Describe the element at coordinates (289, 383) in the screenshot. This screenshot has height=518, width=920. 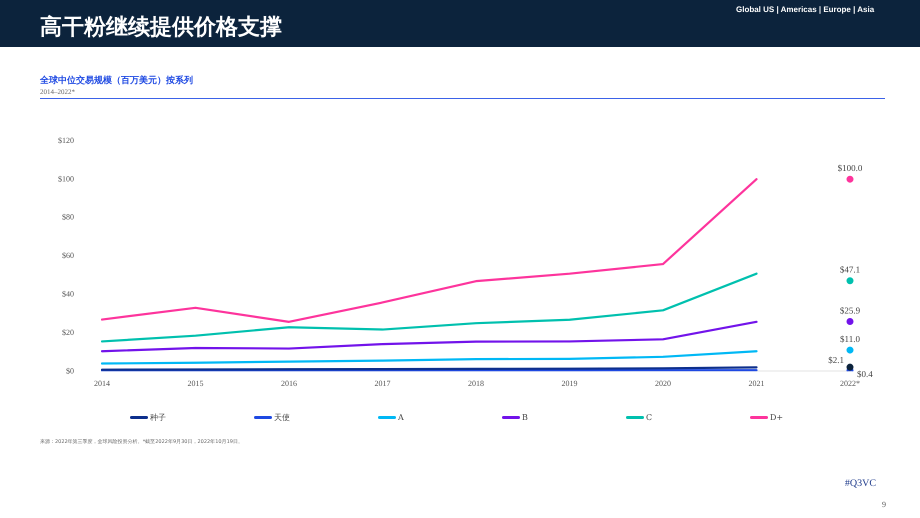
I see `x-tick-label: 2016` at that location.